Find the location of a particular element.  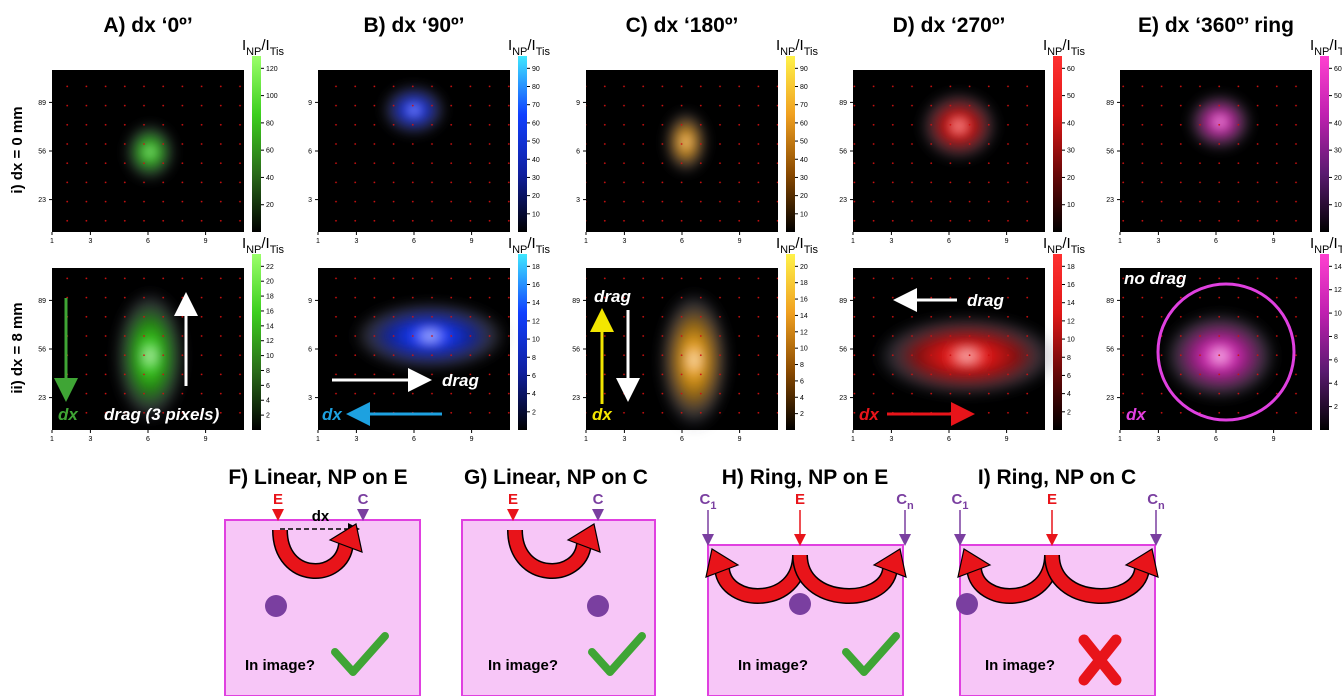

colorbar-tick-label: 12 is located at coordinates (804, 332).